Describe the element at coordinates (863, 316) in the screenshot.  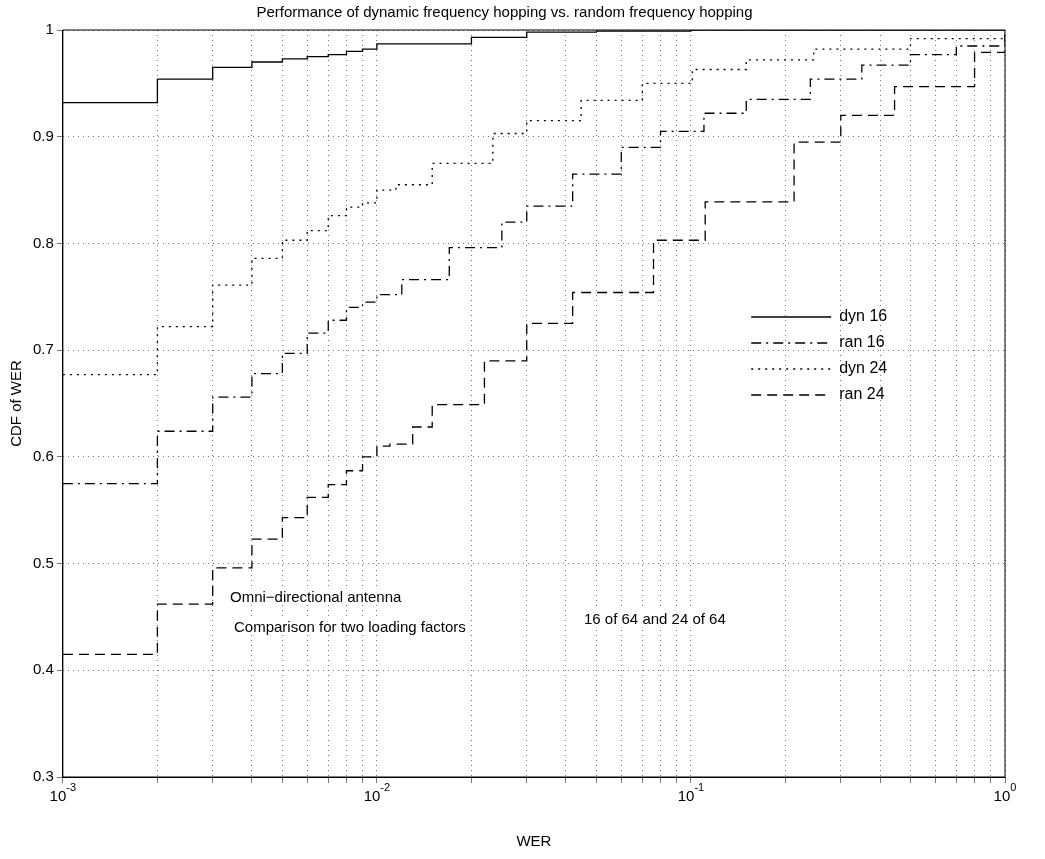
I see `legend-label: dyn 16` at that location.